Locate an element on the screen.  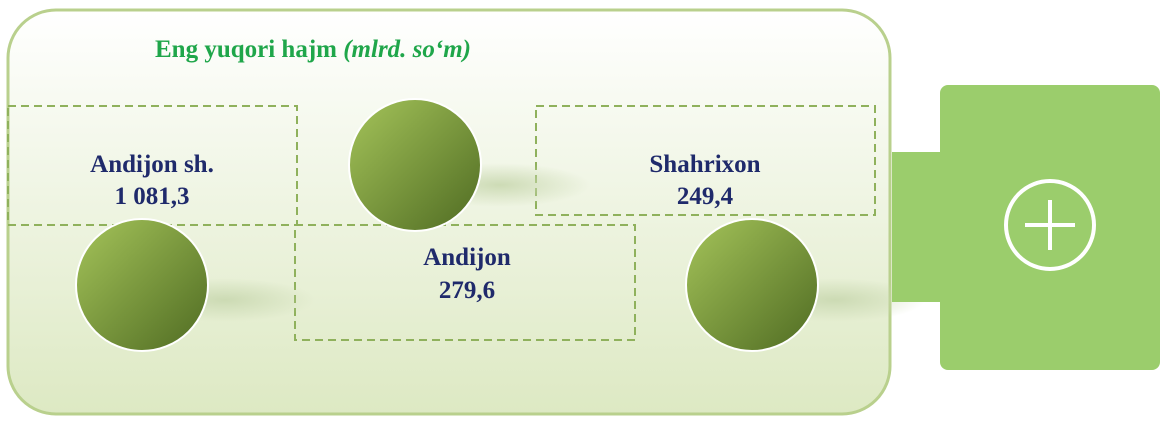
item-value: 249,4 is located at coordinates (705, 196).